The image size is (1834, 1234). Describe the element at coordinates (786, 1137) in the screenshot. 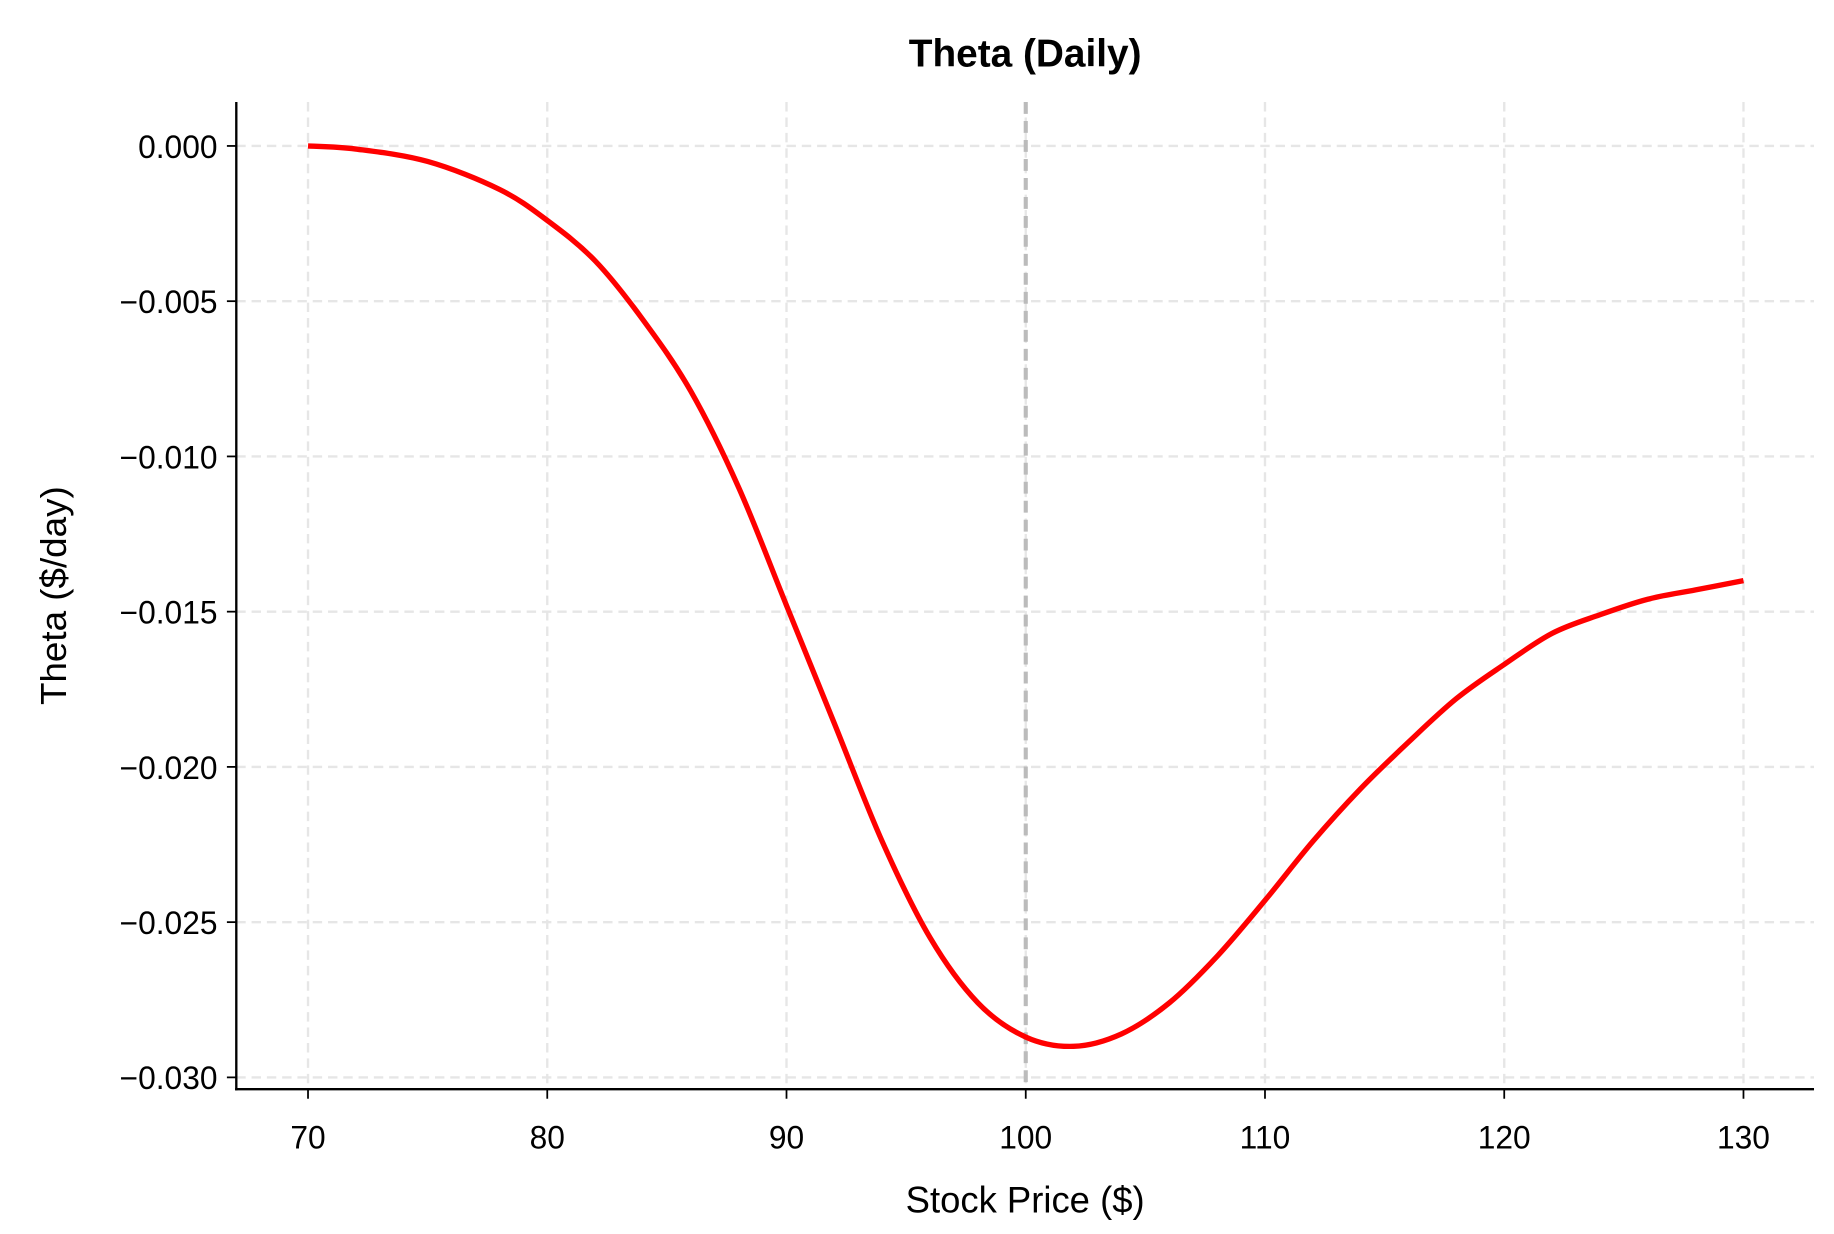

I see `x-tick-label: 90` at that location.